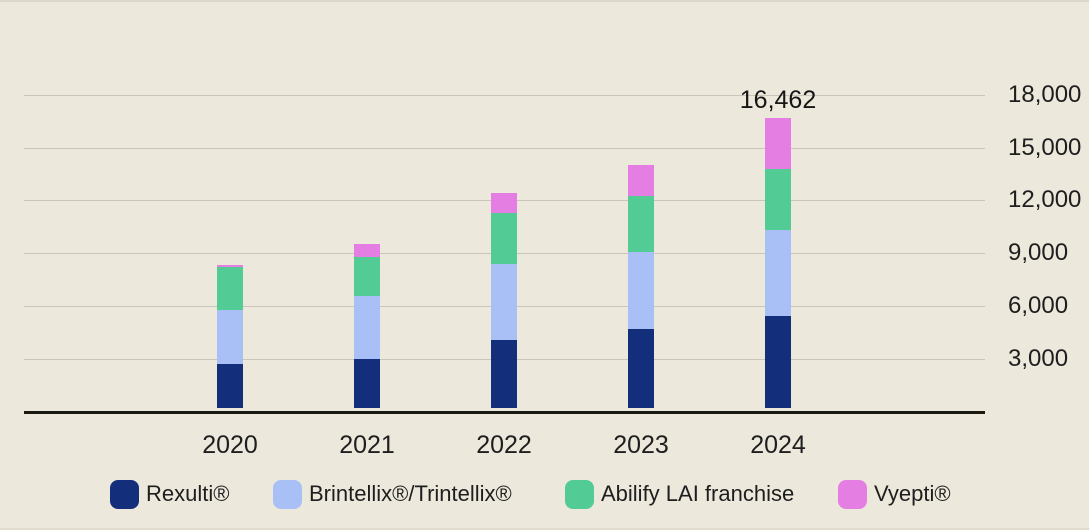 This screenshot has width=1089, height=530. I want to click on bar-segment-2024-abilify-lai-franchise, so click(778, 199).